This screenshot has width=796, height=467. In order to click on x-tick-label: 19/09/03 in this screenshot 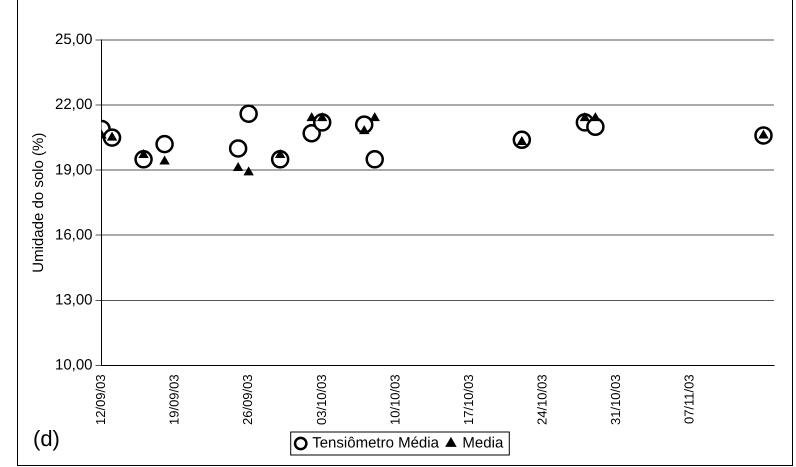, I will do `click(174, 400)`.